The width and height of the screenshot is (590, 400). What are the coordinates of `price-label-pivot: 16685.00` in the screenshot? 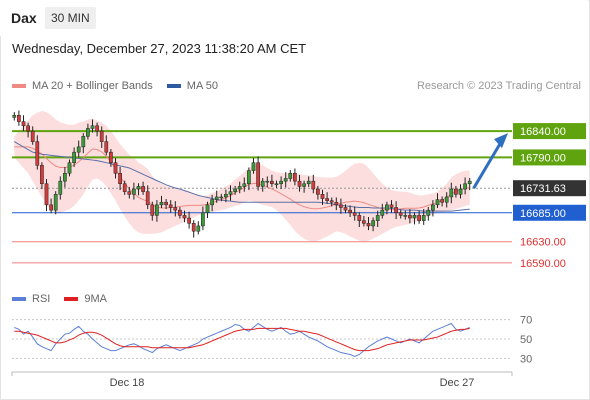 It's located at (549, 212).